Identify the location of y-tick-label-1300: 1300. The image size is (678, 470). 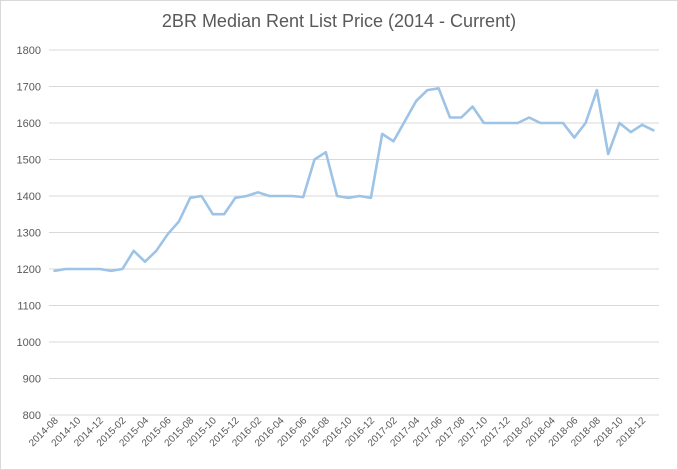
(29, 234).